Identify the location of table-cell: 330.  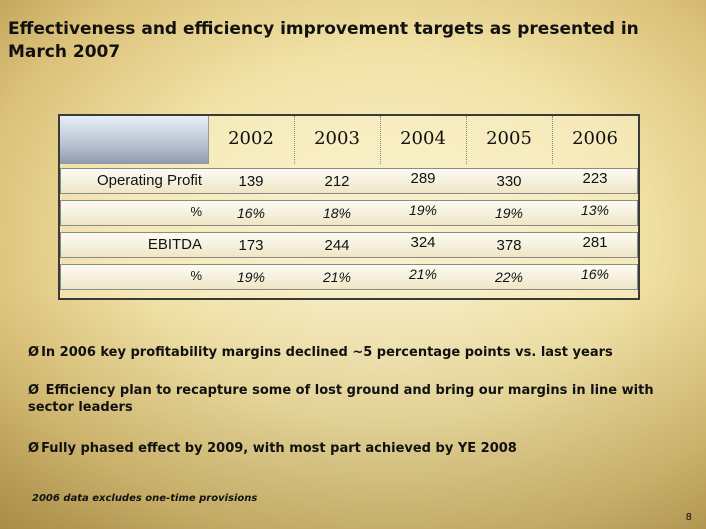
(509, 181).